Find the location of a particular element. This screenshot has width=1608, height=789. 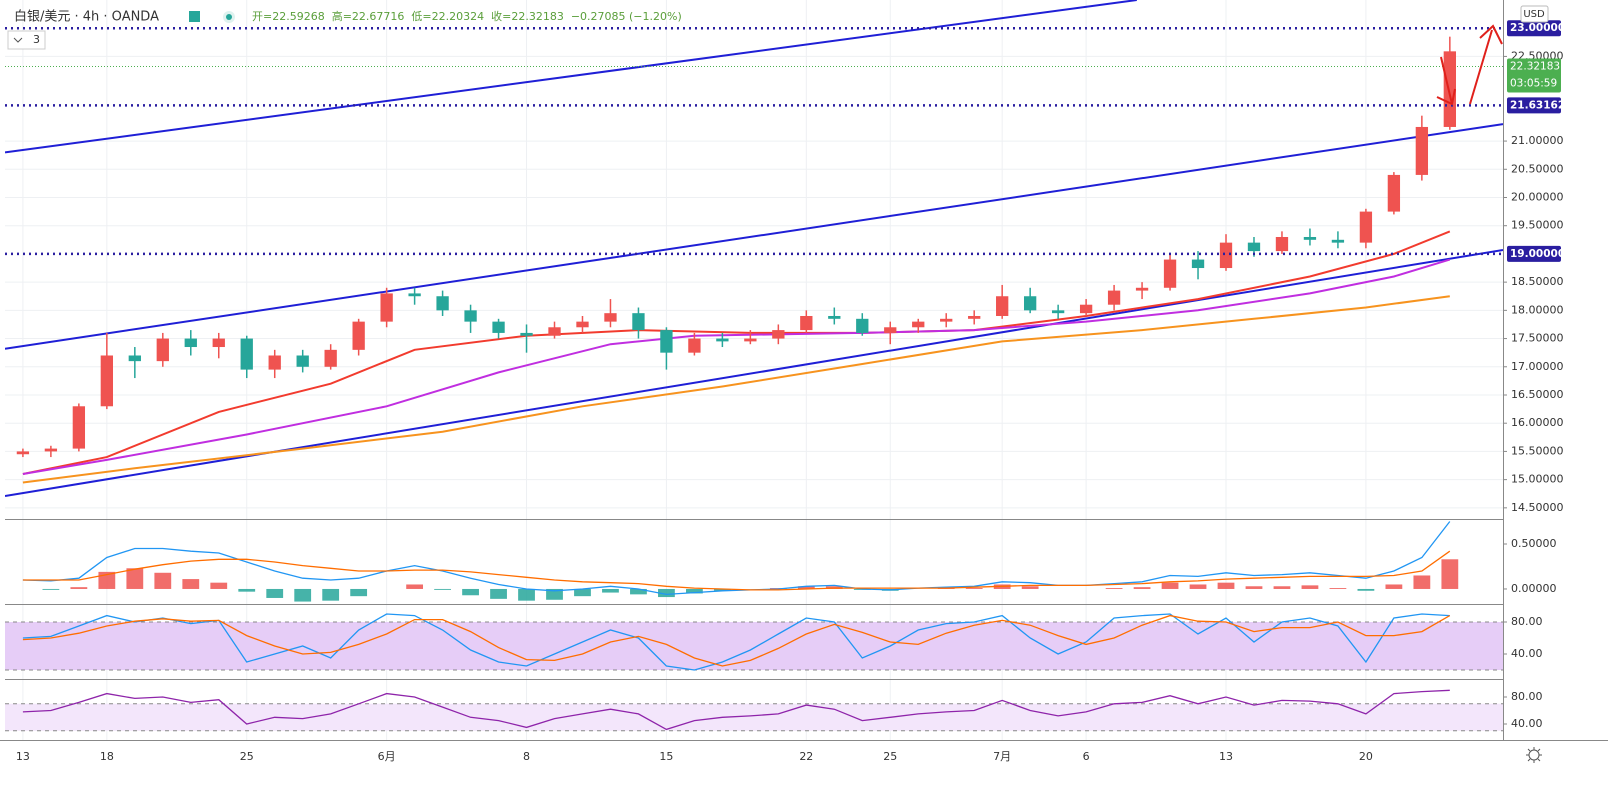

y-tick-label: 18.00000 is located at coordinates (1537, 309).